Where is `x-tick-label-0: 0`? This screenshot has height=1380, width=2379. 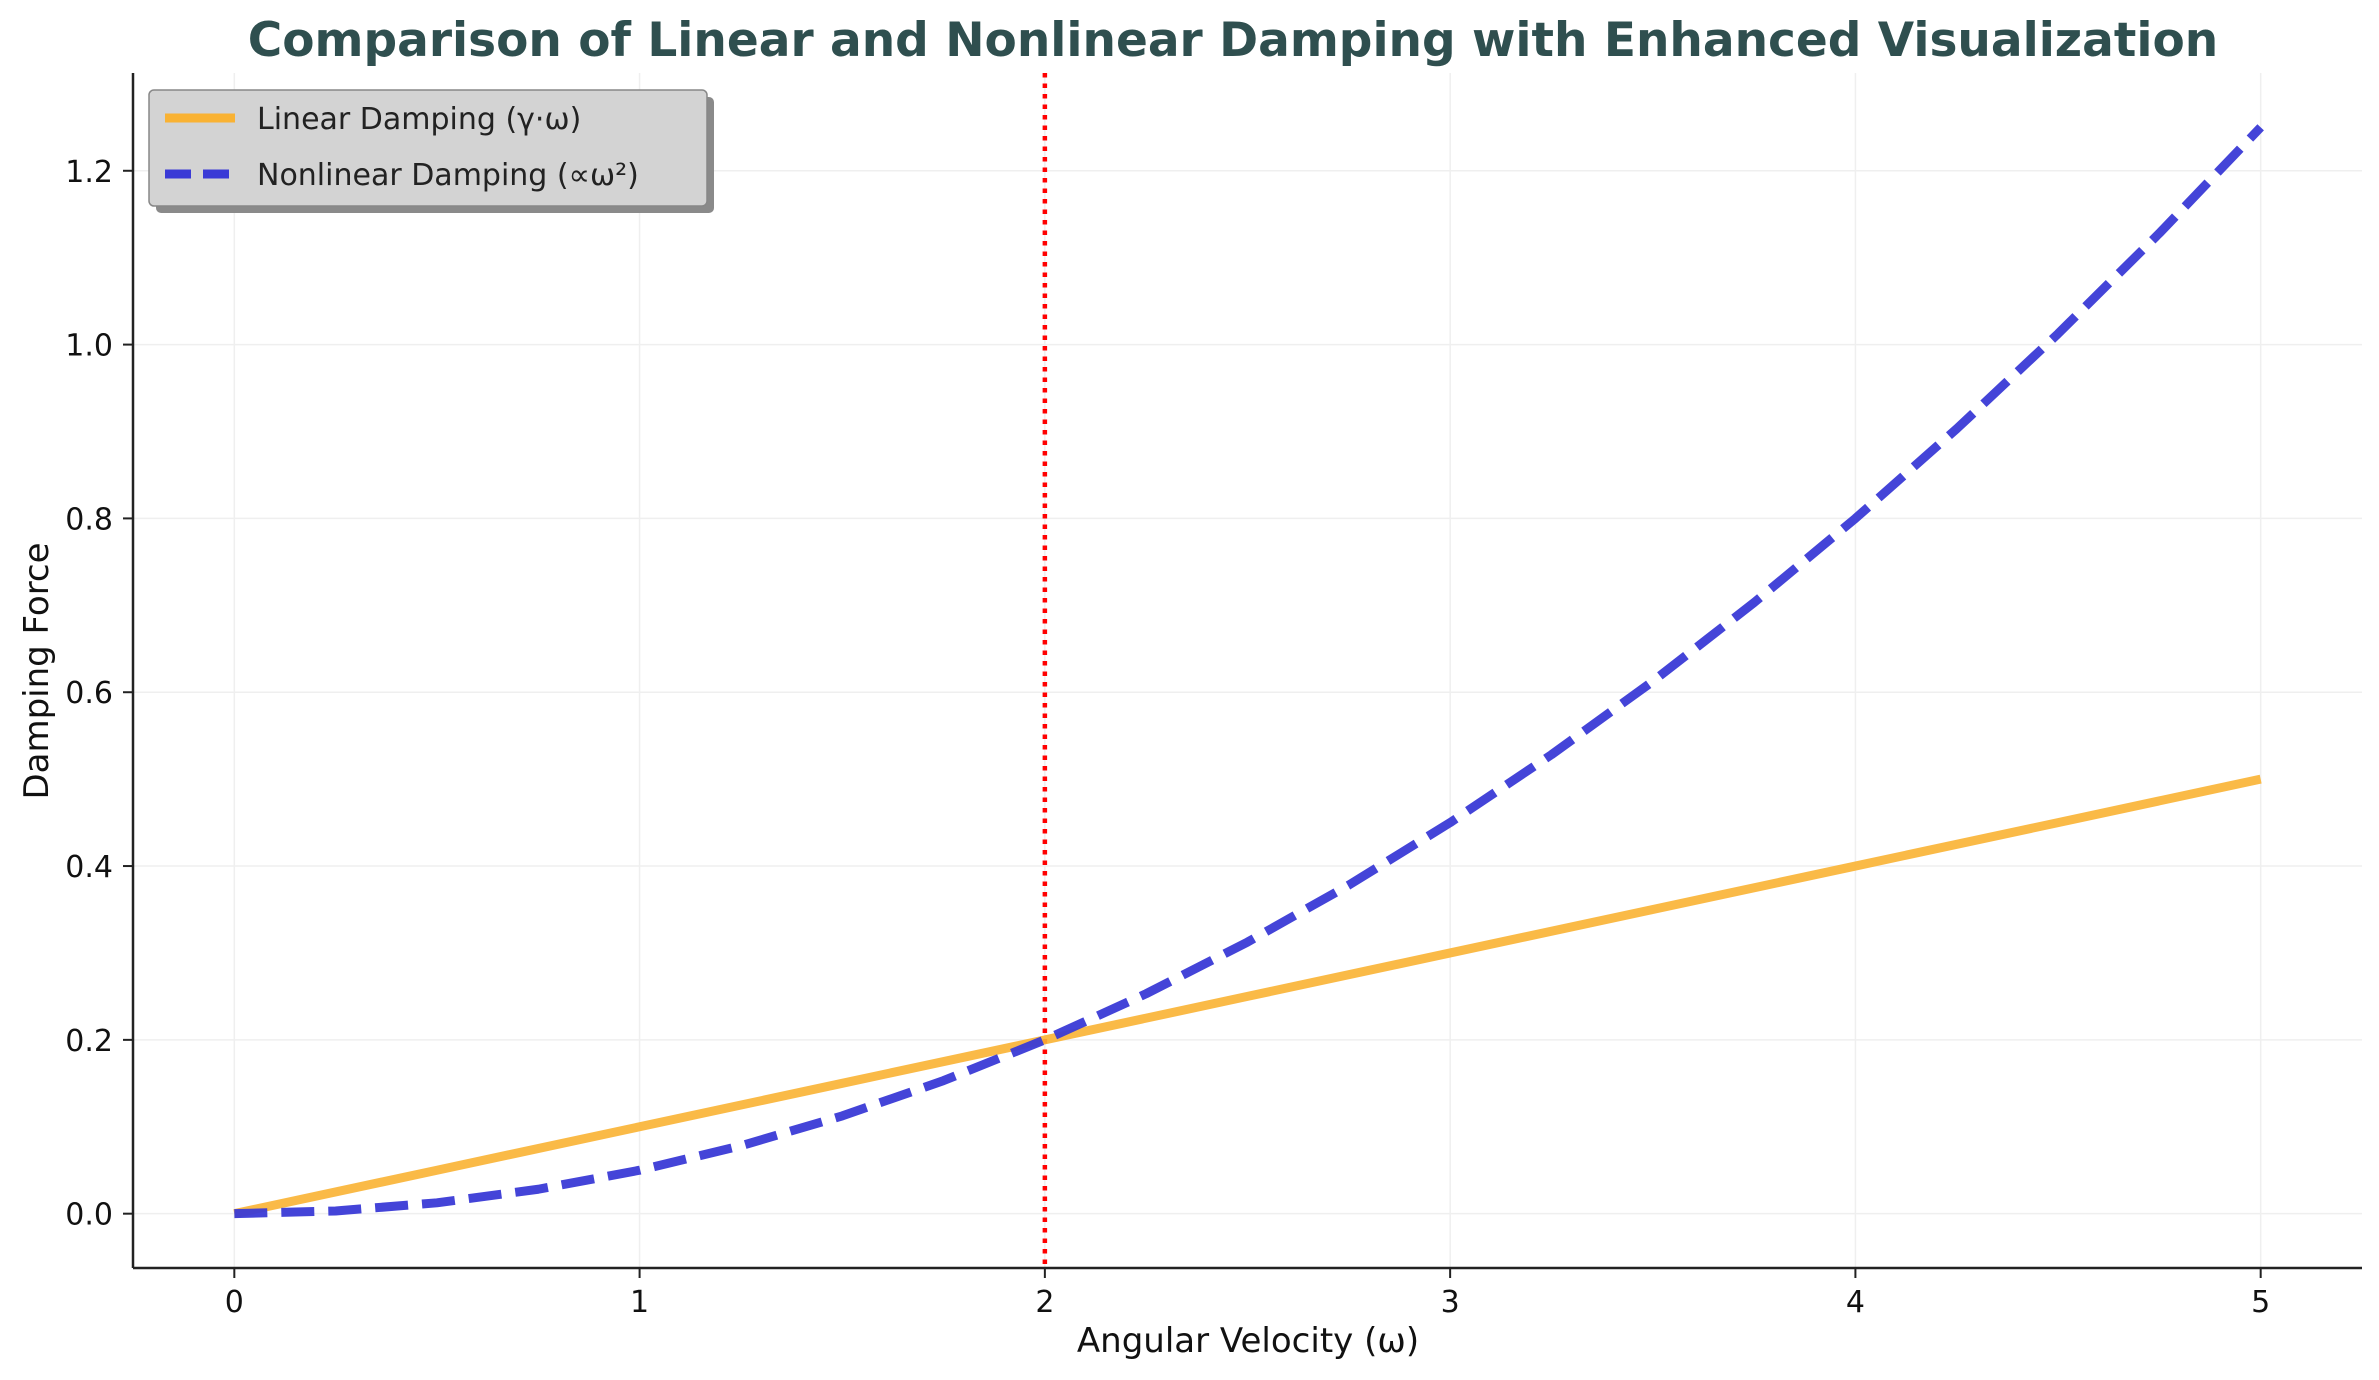 x-tick-label-0: 0 is located at coordinates (234, 1302).